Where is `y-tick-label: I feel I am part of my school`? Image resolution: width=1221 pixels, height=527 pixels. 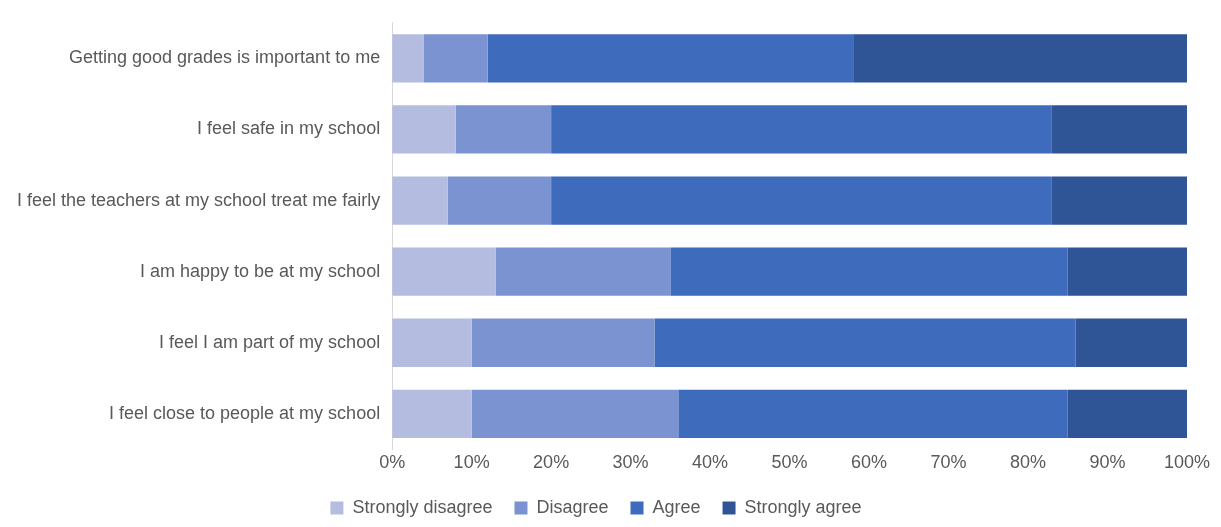
y-tick-label: I feel I am part of my school is located at coordinates (270, 341).